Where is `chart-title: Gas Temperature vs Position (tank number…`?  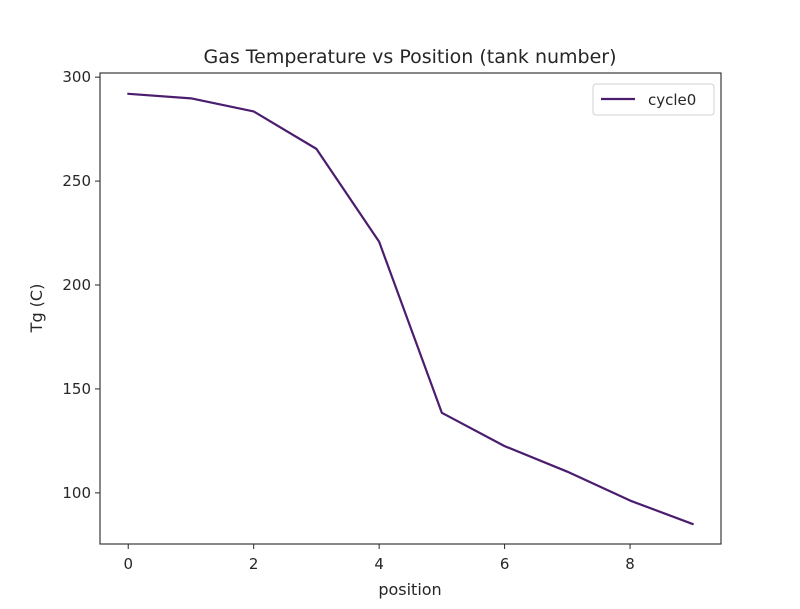 chart-title: Gas Temperature vs Position (tank number… is located at coordinates (409, 57).